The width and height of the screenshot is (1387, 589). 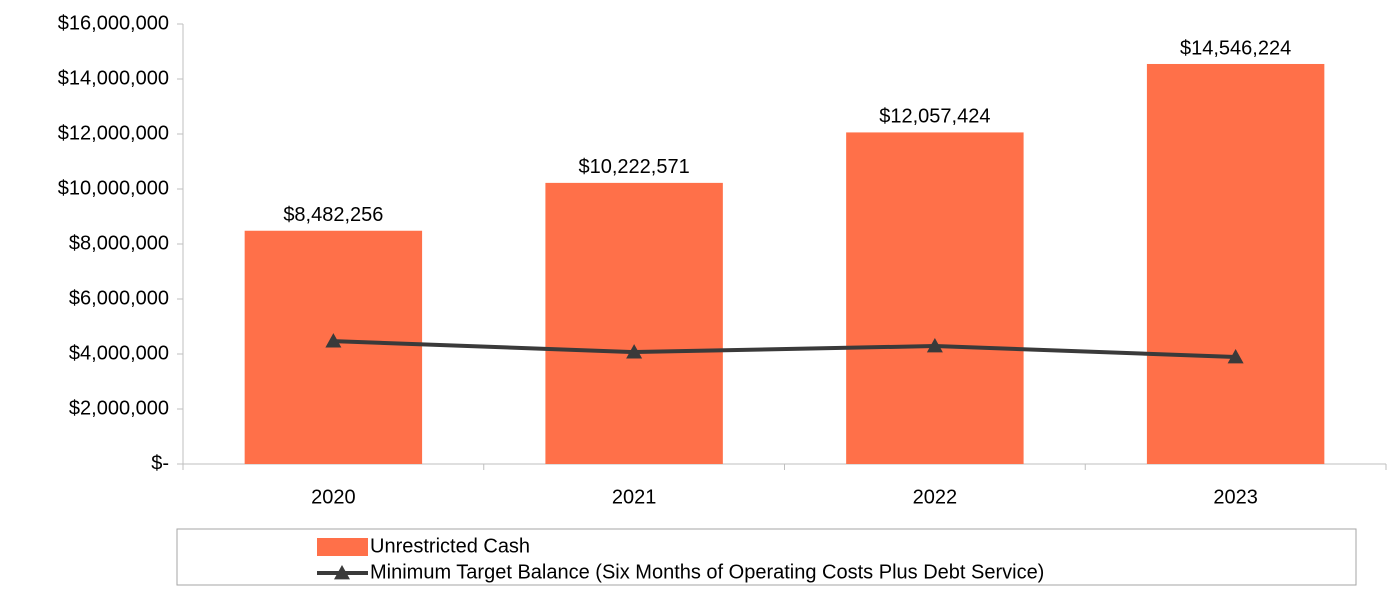 What do you see at coordinates (119, 408) in the screenshot?
I see `y-tick-label: $2,000,000` at bounding box center [119, 408].